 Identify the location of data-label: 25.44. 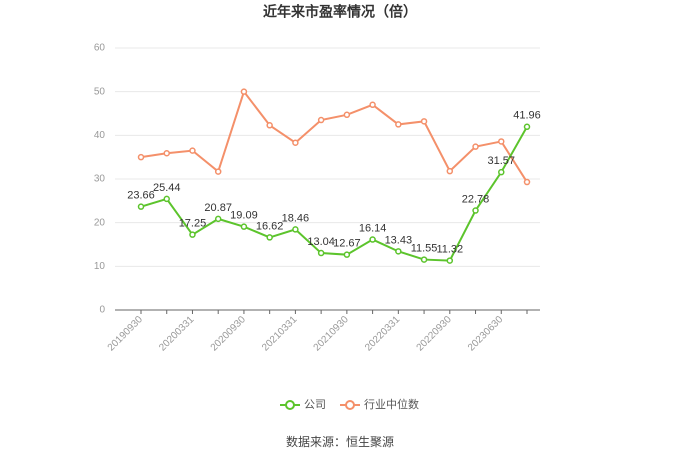
(167, 188).